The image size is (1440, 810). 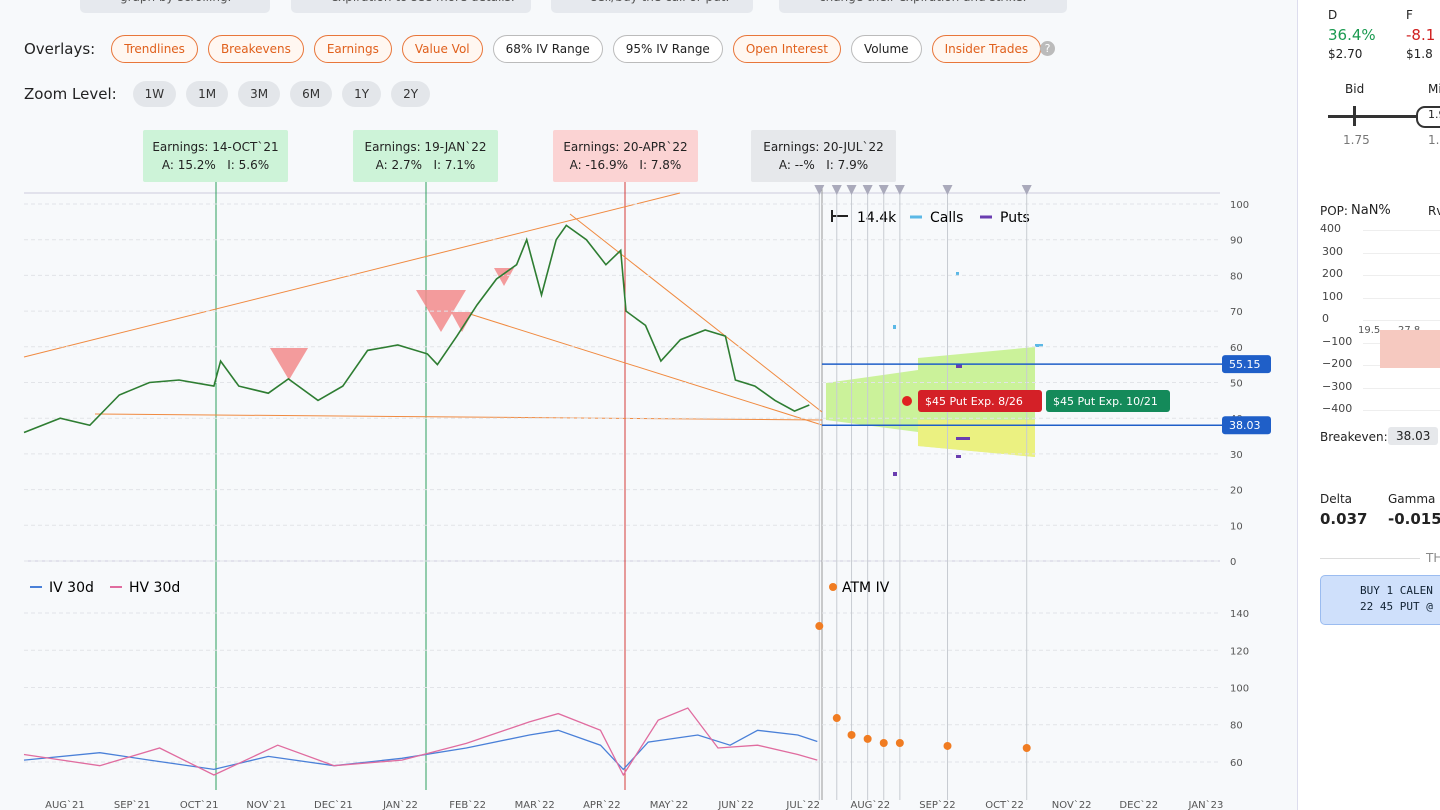 I want to click on delta-label: Delta, so click(x=1336, y=499).